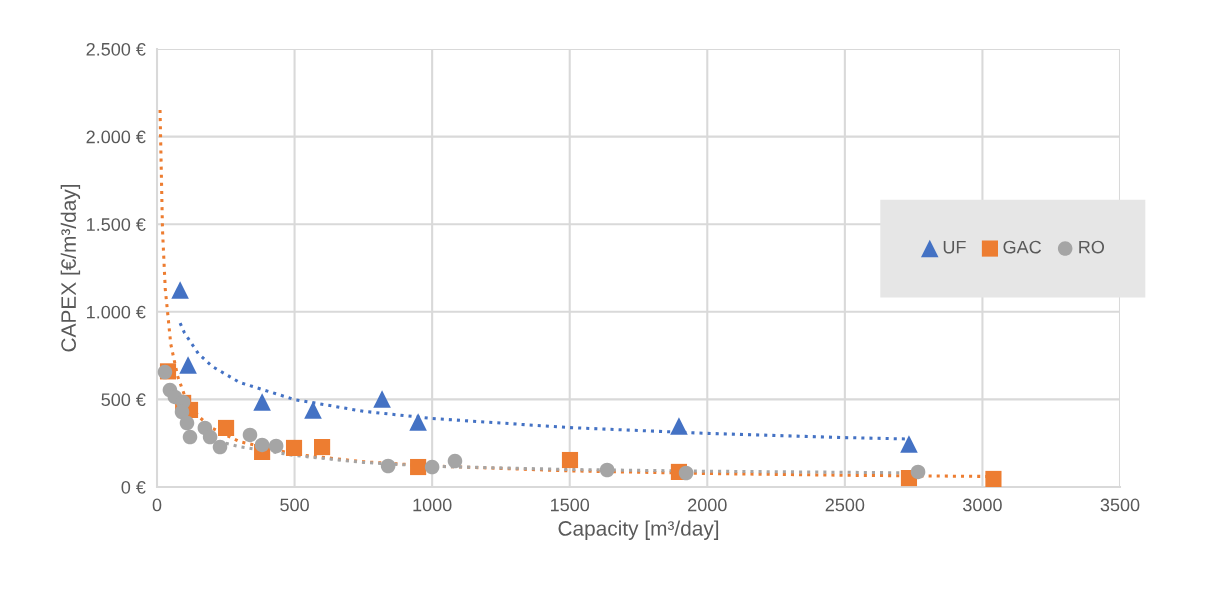 Image resolution: width=1208 pixels, height=592 pixels. What do you see at coordinates (982, 505) in the screenshot?
I see `x-tick-label: 3000` at bounding box center [982, 505].